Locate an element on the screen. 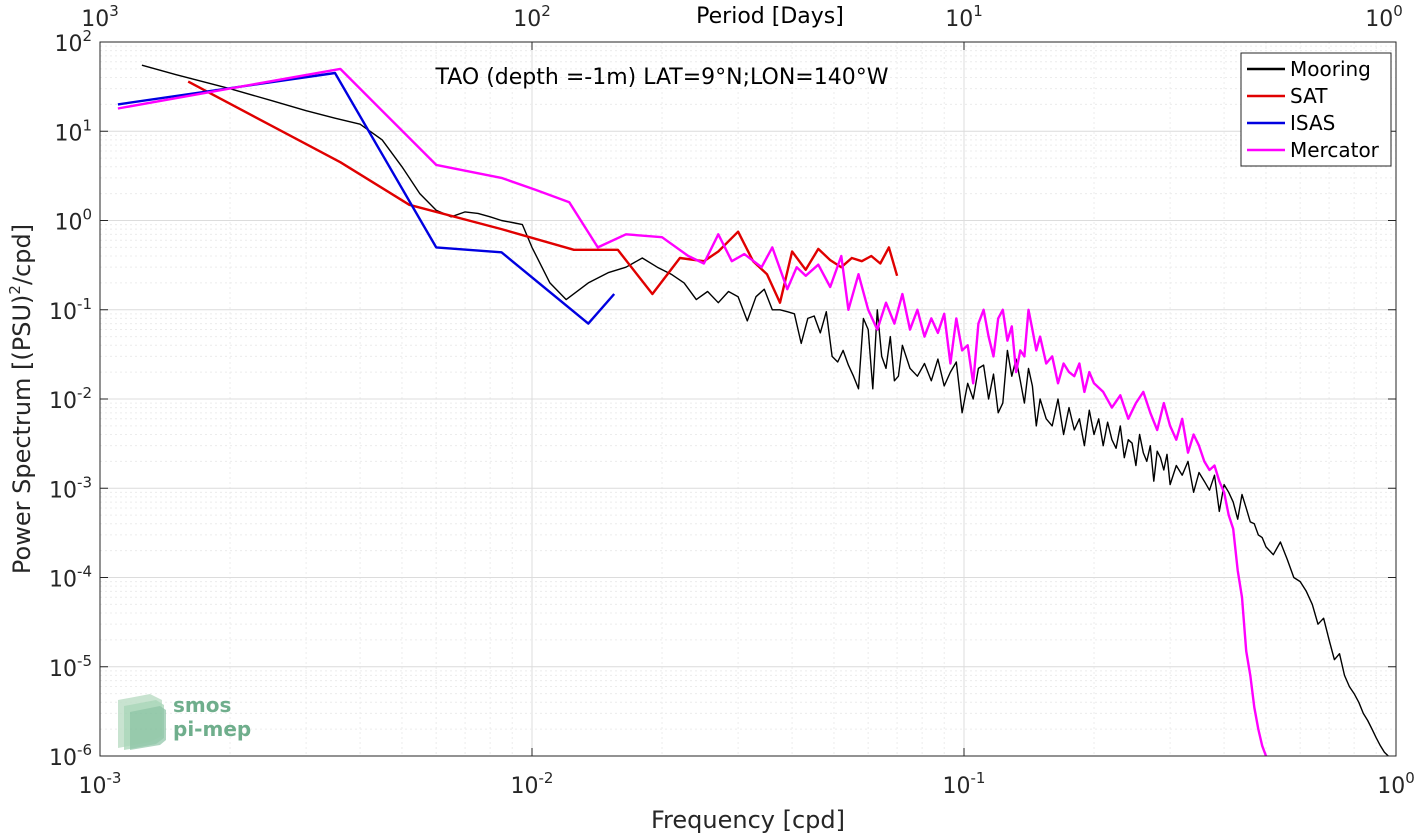  top-axis-title: Period [Days] is located at coordinates (770, 16).